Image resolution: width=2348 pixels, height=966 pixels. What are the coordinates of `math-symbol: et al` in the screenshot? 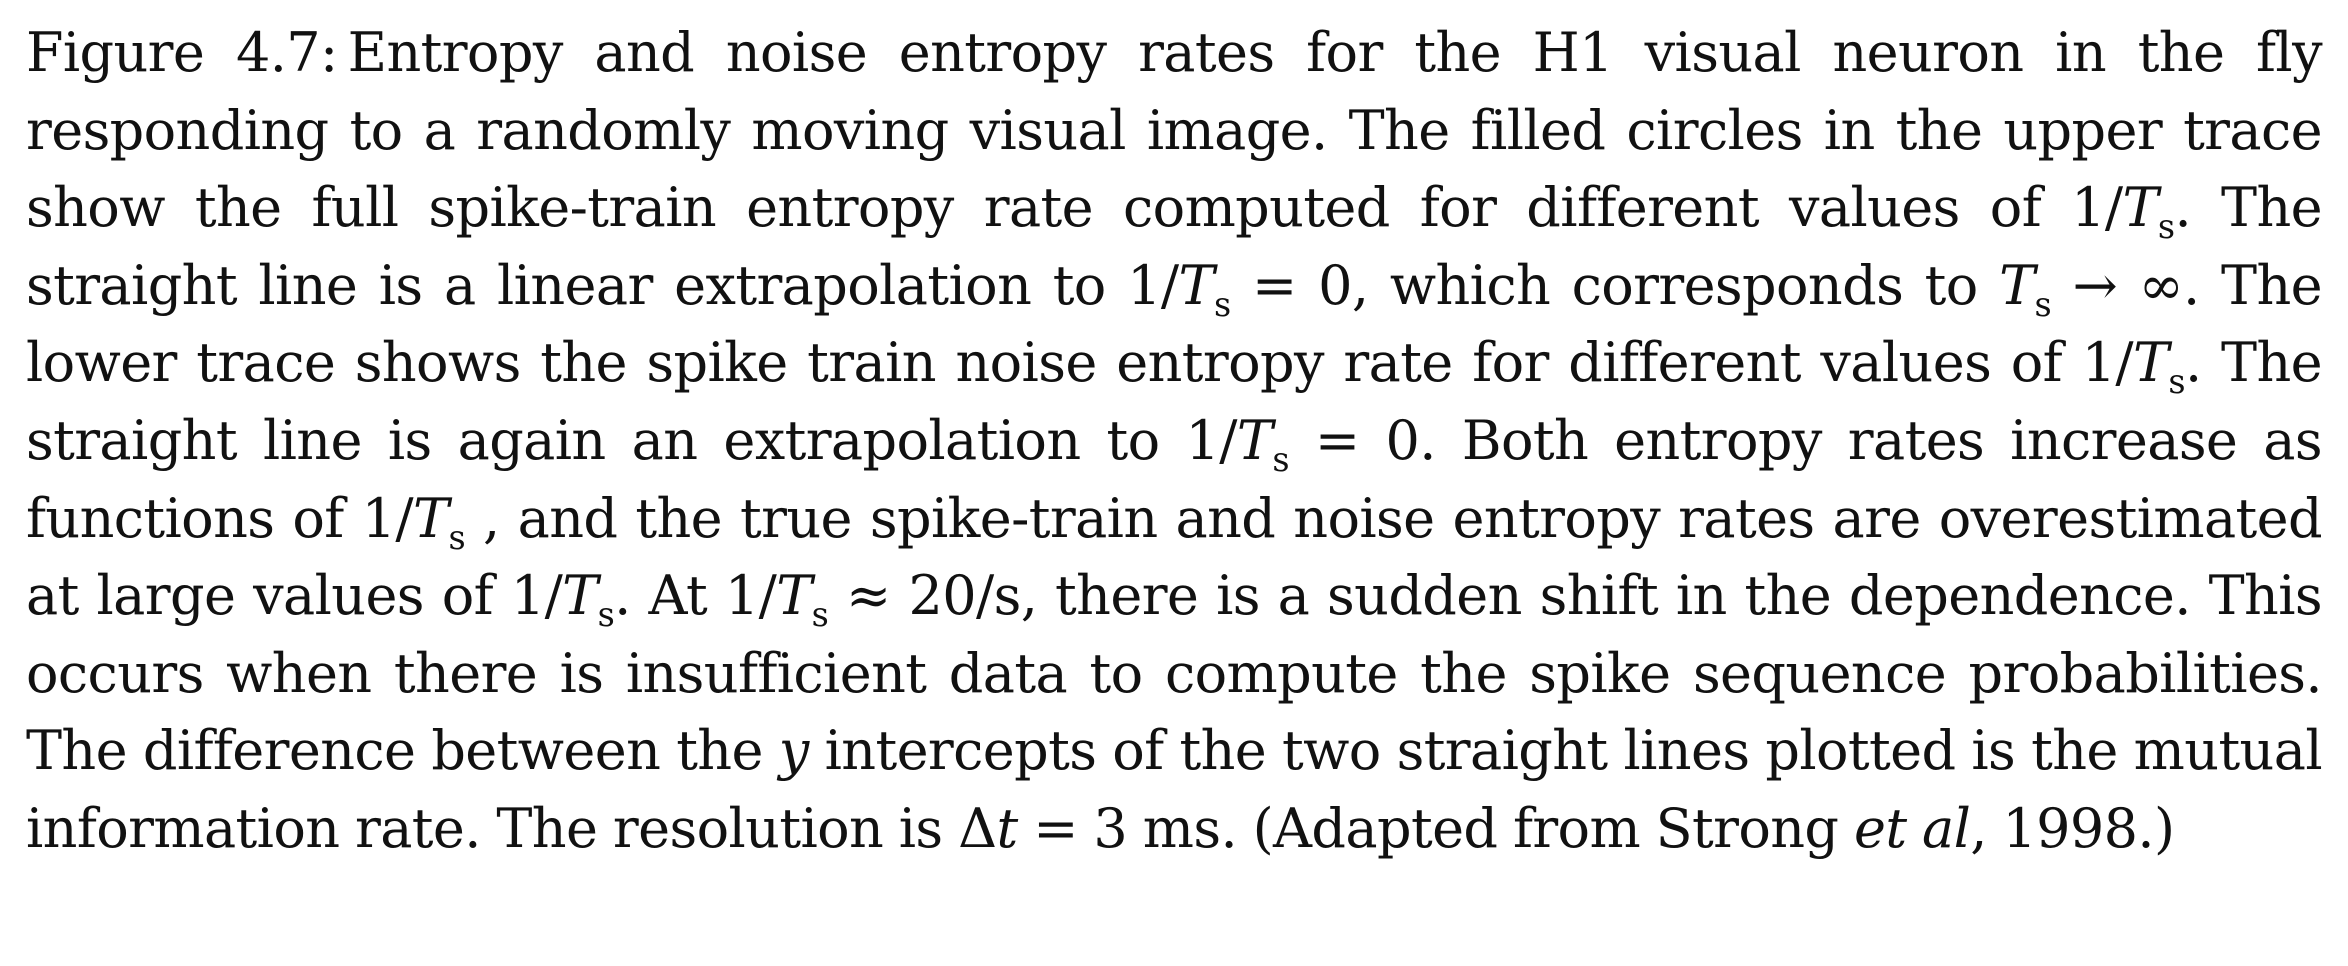 It's located at (1912, 828).